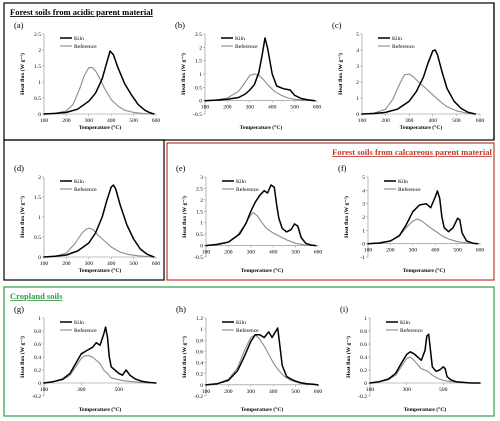 Image resolution: width=500 pixels, height=421 pixels. I want to click on panel-letter: (d), so click(19, 168).